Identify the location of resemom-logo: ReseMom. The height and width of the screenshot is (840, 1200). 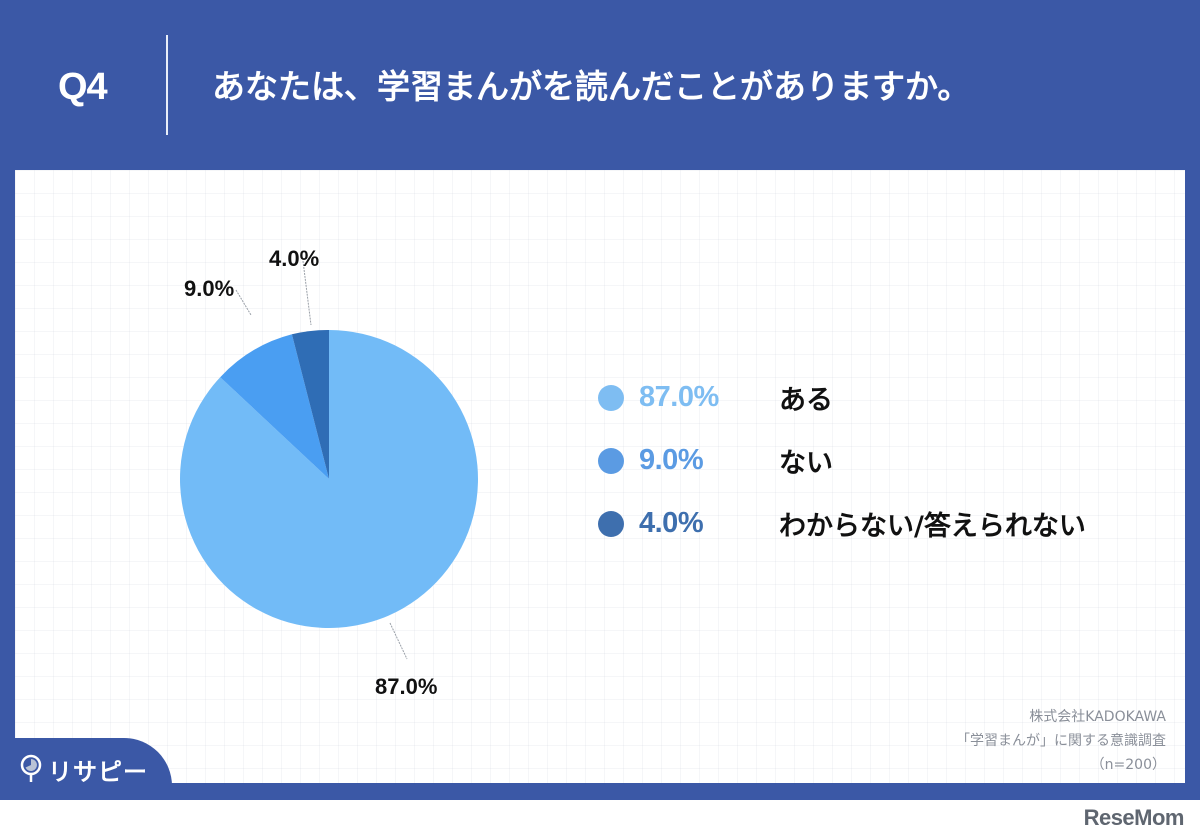
(1134, 817).